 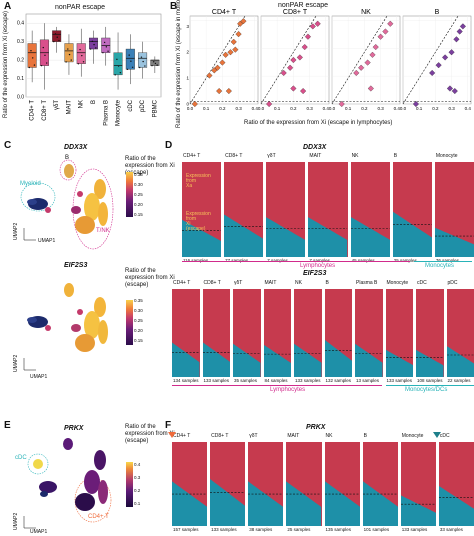 What do you see at coordinates (319, 260) in the screenshot?
I see `sample-count: 7 samples` at bounding box center [319, 260].